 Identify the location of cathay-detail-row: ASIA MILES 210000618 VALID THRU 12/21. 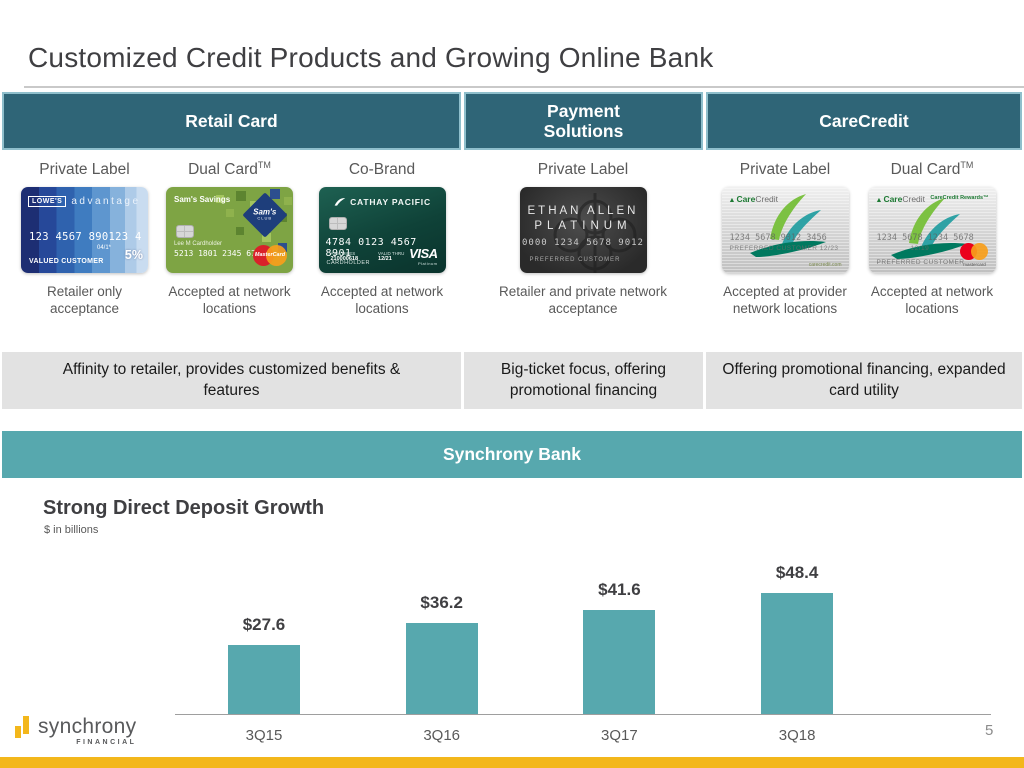
(367, 257).